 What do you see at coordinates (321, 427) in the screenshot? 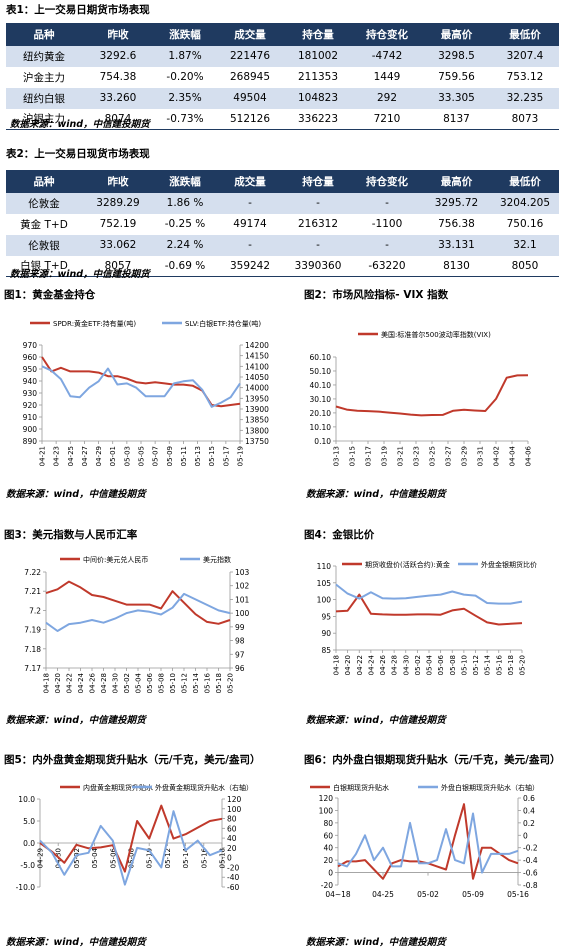
I see `left-axis-tick-label: 10.10` at bounding box center [321, 427].